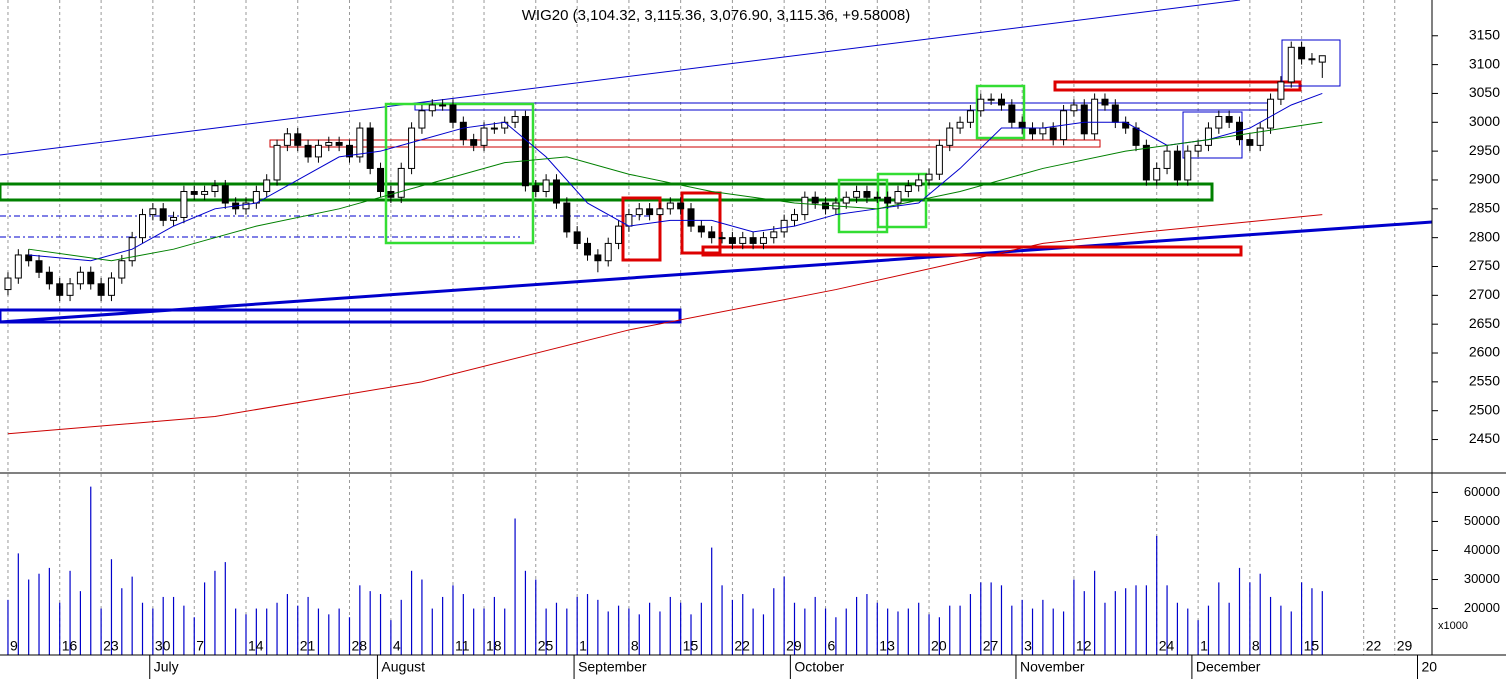 This screenshot has width=1506, height=679. Describe the element at coordinates (607, 192) in the screenshot. I see `zone-box` at that location.